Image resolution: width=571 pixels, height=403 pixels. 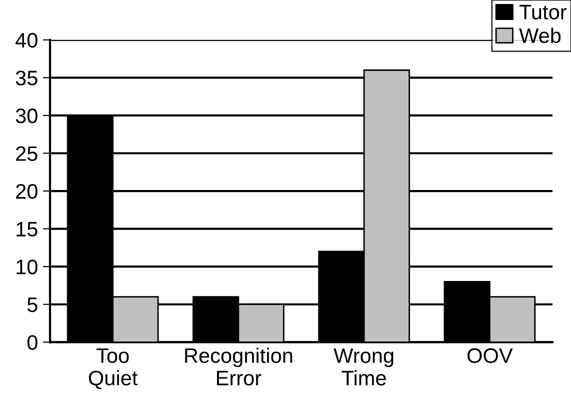 I want to click on y-tick-label: 5, so click(x=32, y=305).